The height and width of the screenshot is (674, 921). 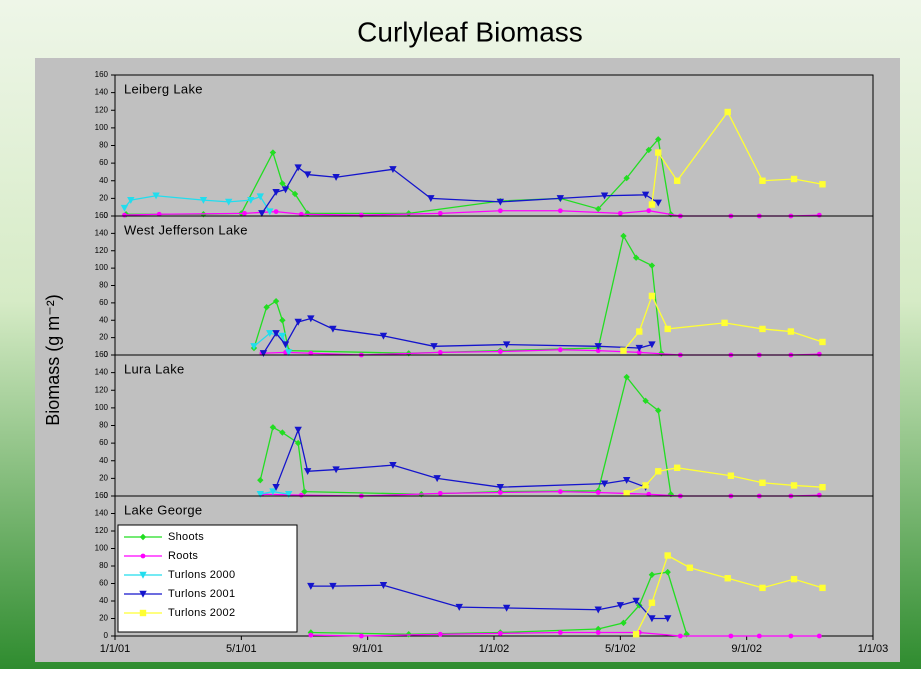 What do you see at coordinates (102, 215) in the screenshot?
I see `y-tick-label: 160` at bounding box center [102, 215].